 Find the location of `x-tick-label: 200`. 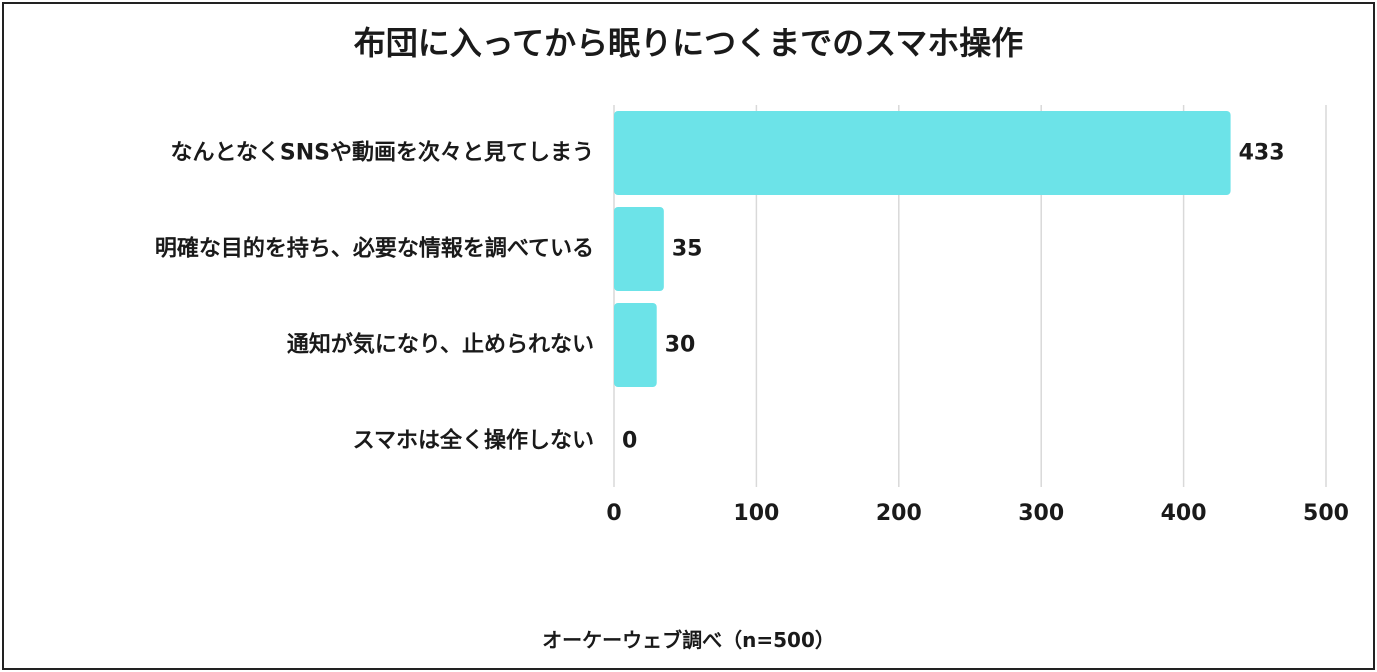

x-tick-label: 200 is located at coordinates (899, 513).